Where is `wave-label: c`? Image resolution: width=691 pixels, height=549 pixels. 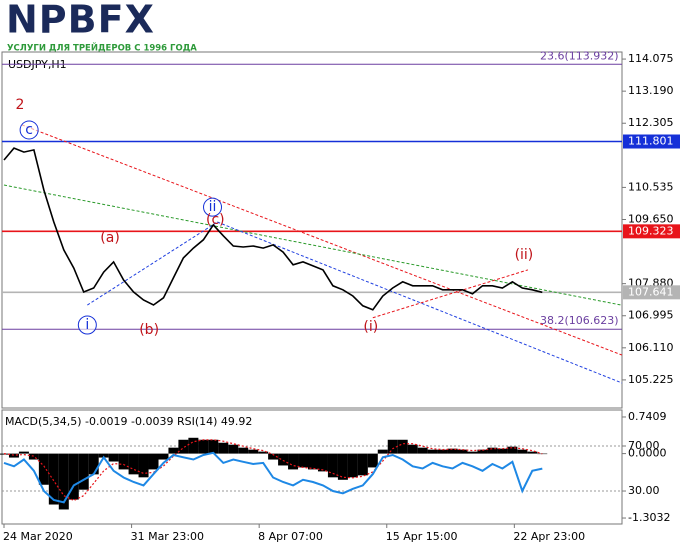 wave-label: c is located at coordinates (29, 130).